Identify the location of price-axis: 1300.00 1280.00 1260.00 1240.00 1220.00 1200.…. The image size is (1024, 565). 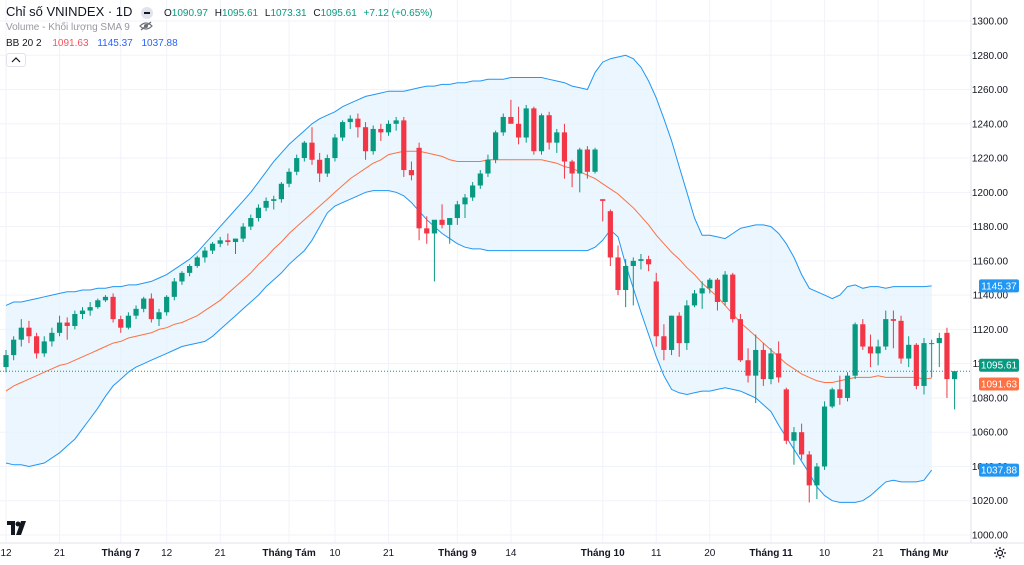
(990, 279).